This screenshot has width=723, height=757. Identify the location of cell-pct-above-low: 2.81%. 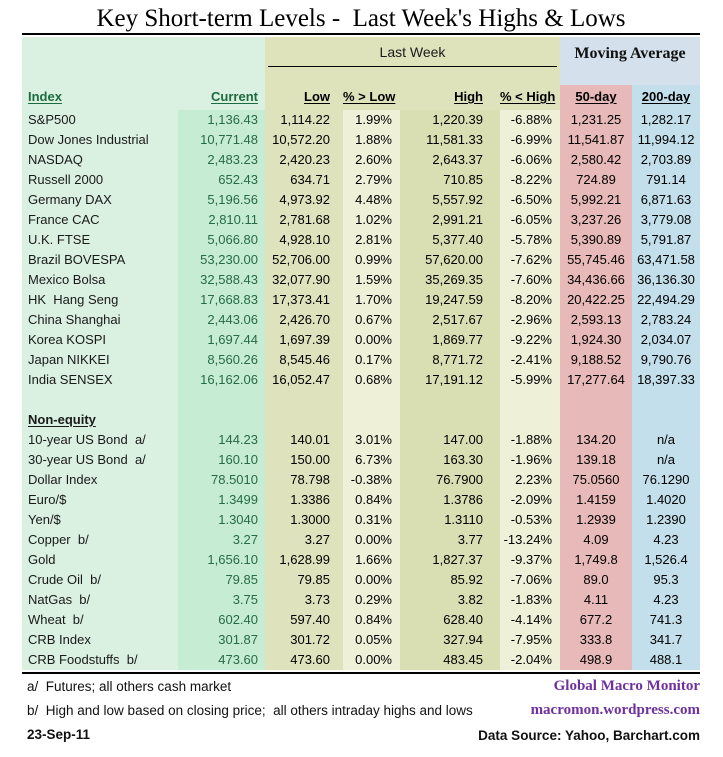
(371, 240).